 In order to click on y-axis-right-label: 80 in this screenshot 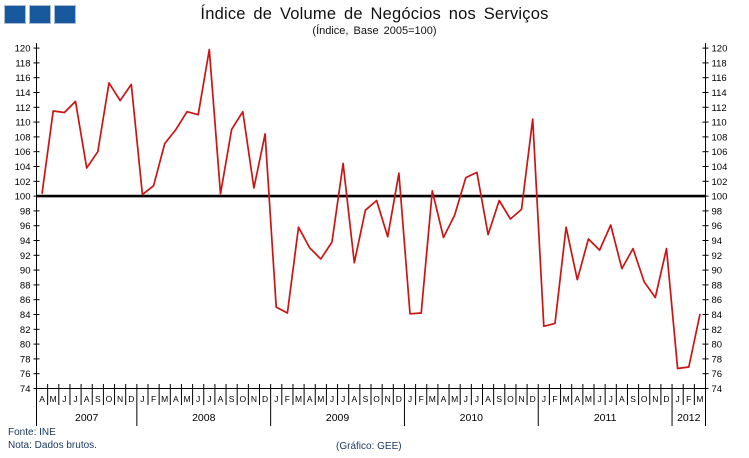, I will do `click(717, 345)`.